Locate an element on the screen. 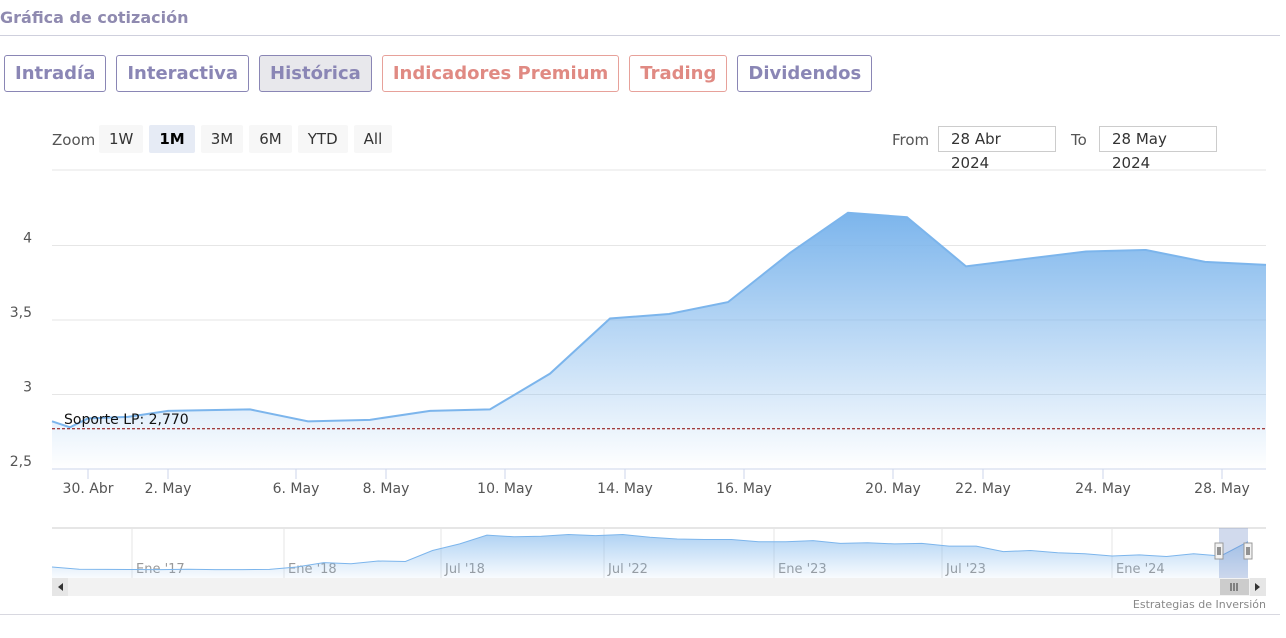 The width and height of the screenshot is (1286, 638). zoom-1w-button: 1W is located at coordinates (121, 139).